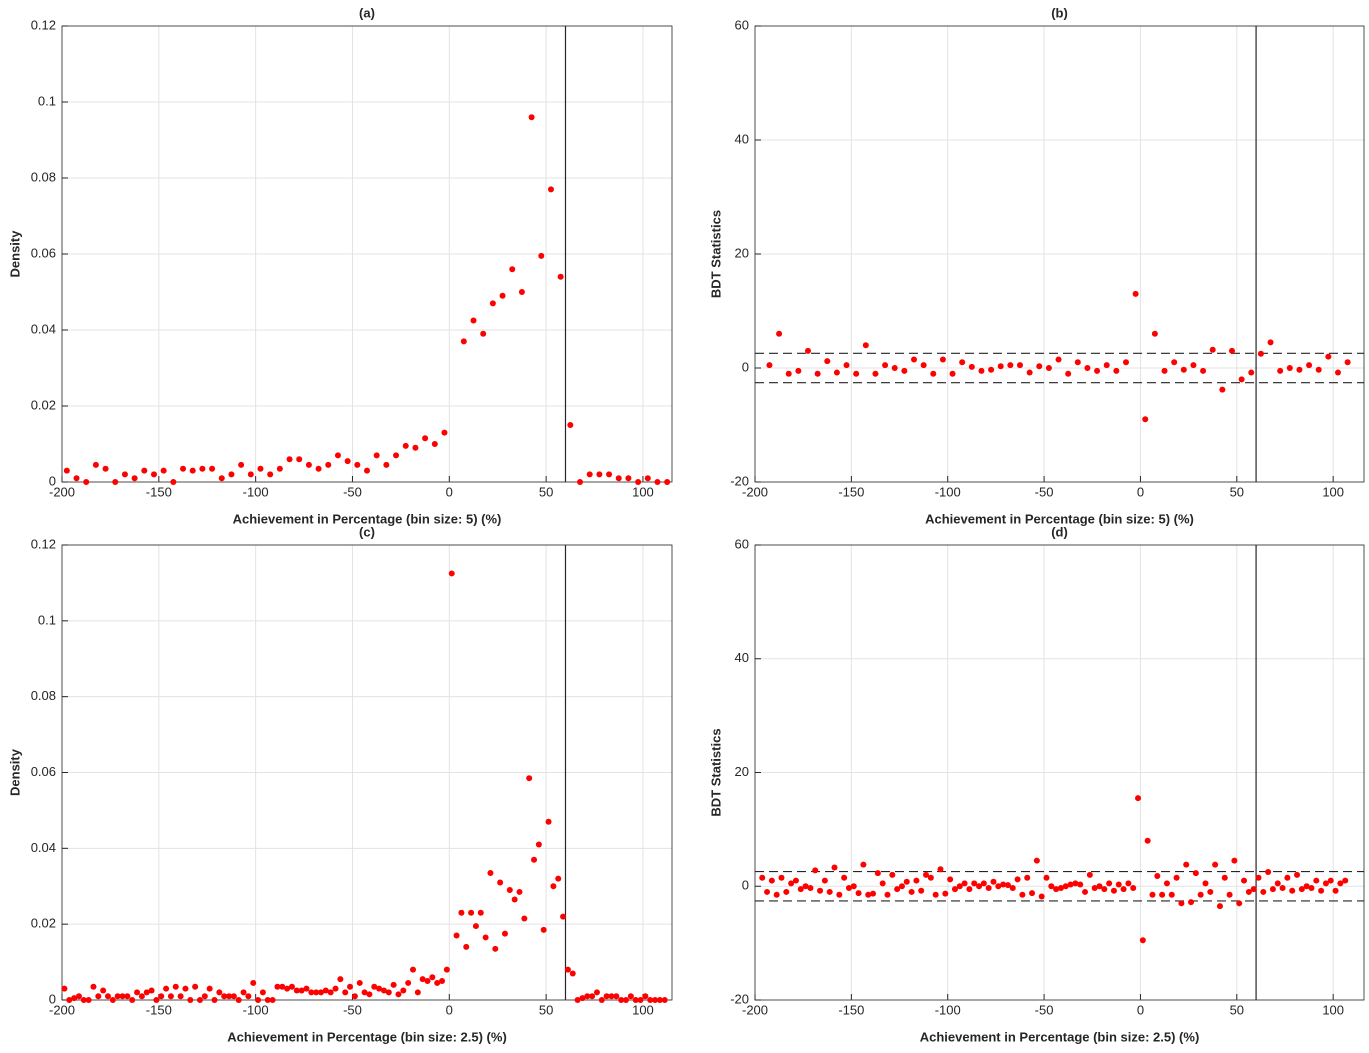 The width and height of the screenshot is (1369, 1053). Describe the element at coordinates (449, 491) in the screenshot. I see `x-tick-label: 0` at that location.